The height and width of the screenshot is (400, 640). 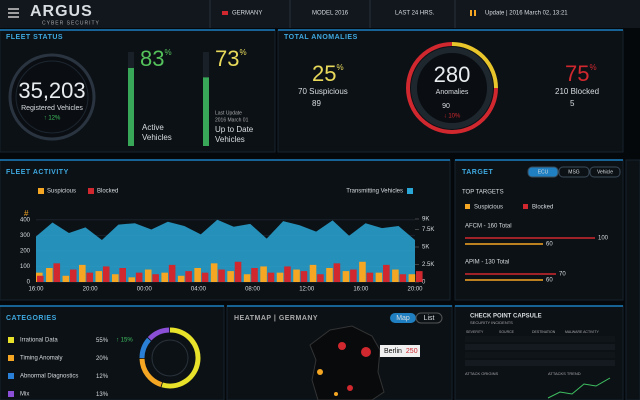 What do you see at coordinates (157, 137) in the screenshot?
I see `active-label: Vehicles` at bounding box center [157, 137].